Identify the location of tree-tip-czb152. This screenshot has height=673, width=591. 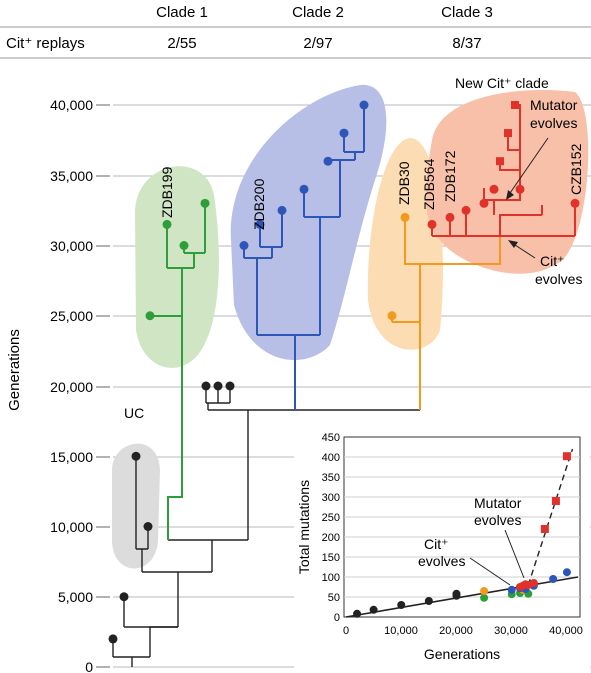
(575, 203).